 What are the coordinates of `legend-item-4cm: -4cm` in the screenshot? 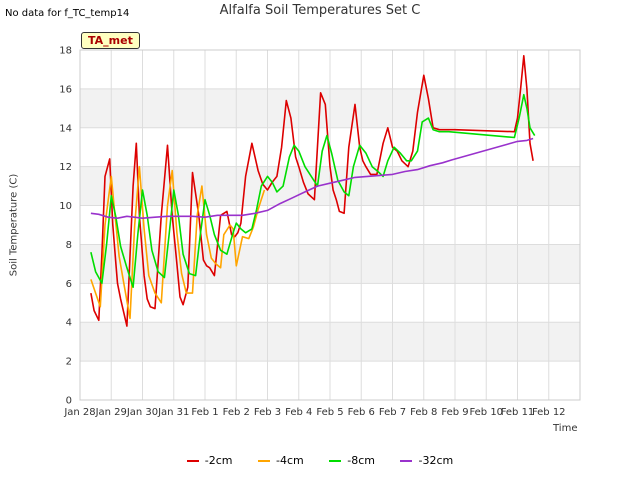 It's located at (281, 460).